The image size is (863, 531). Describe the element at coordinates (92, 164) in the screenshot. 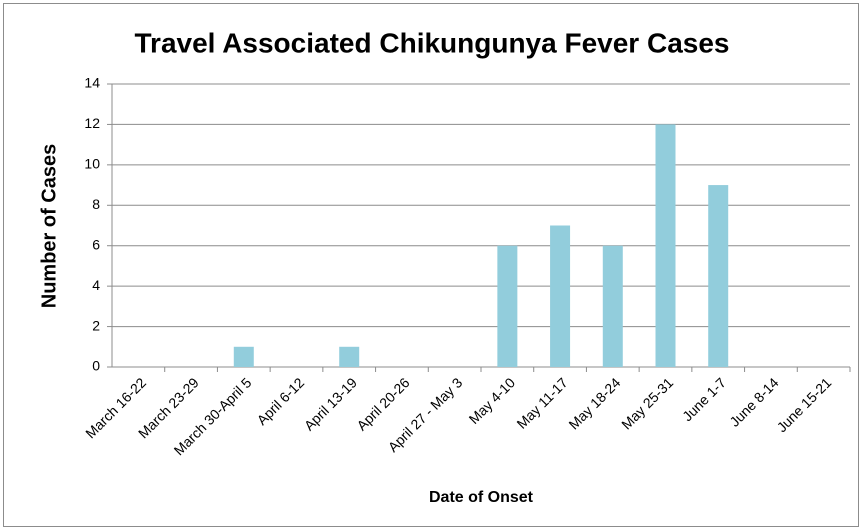

I see `y-tick-label: 10` at that location.